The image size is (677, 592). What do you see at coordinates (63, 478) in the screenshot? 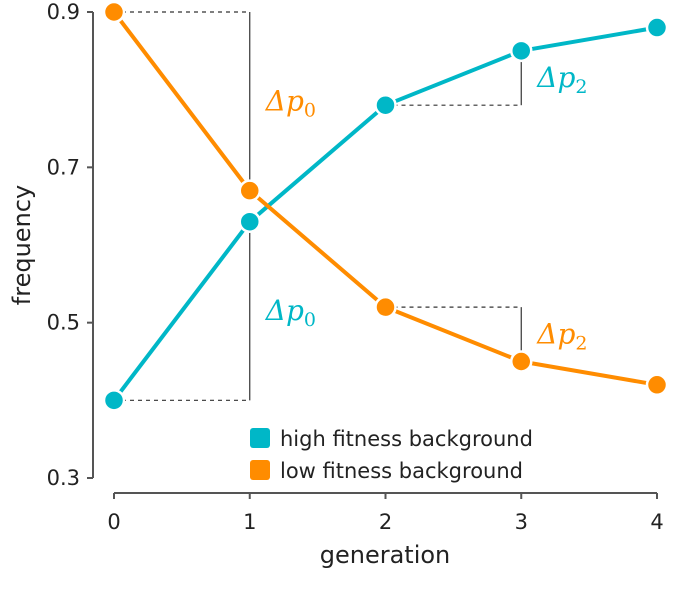
I see `y-tick-label: 0.3` at bounding box center [63, 478].